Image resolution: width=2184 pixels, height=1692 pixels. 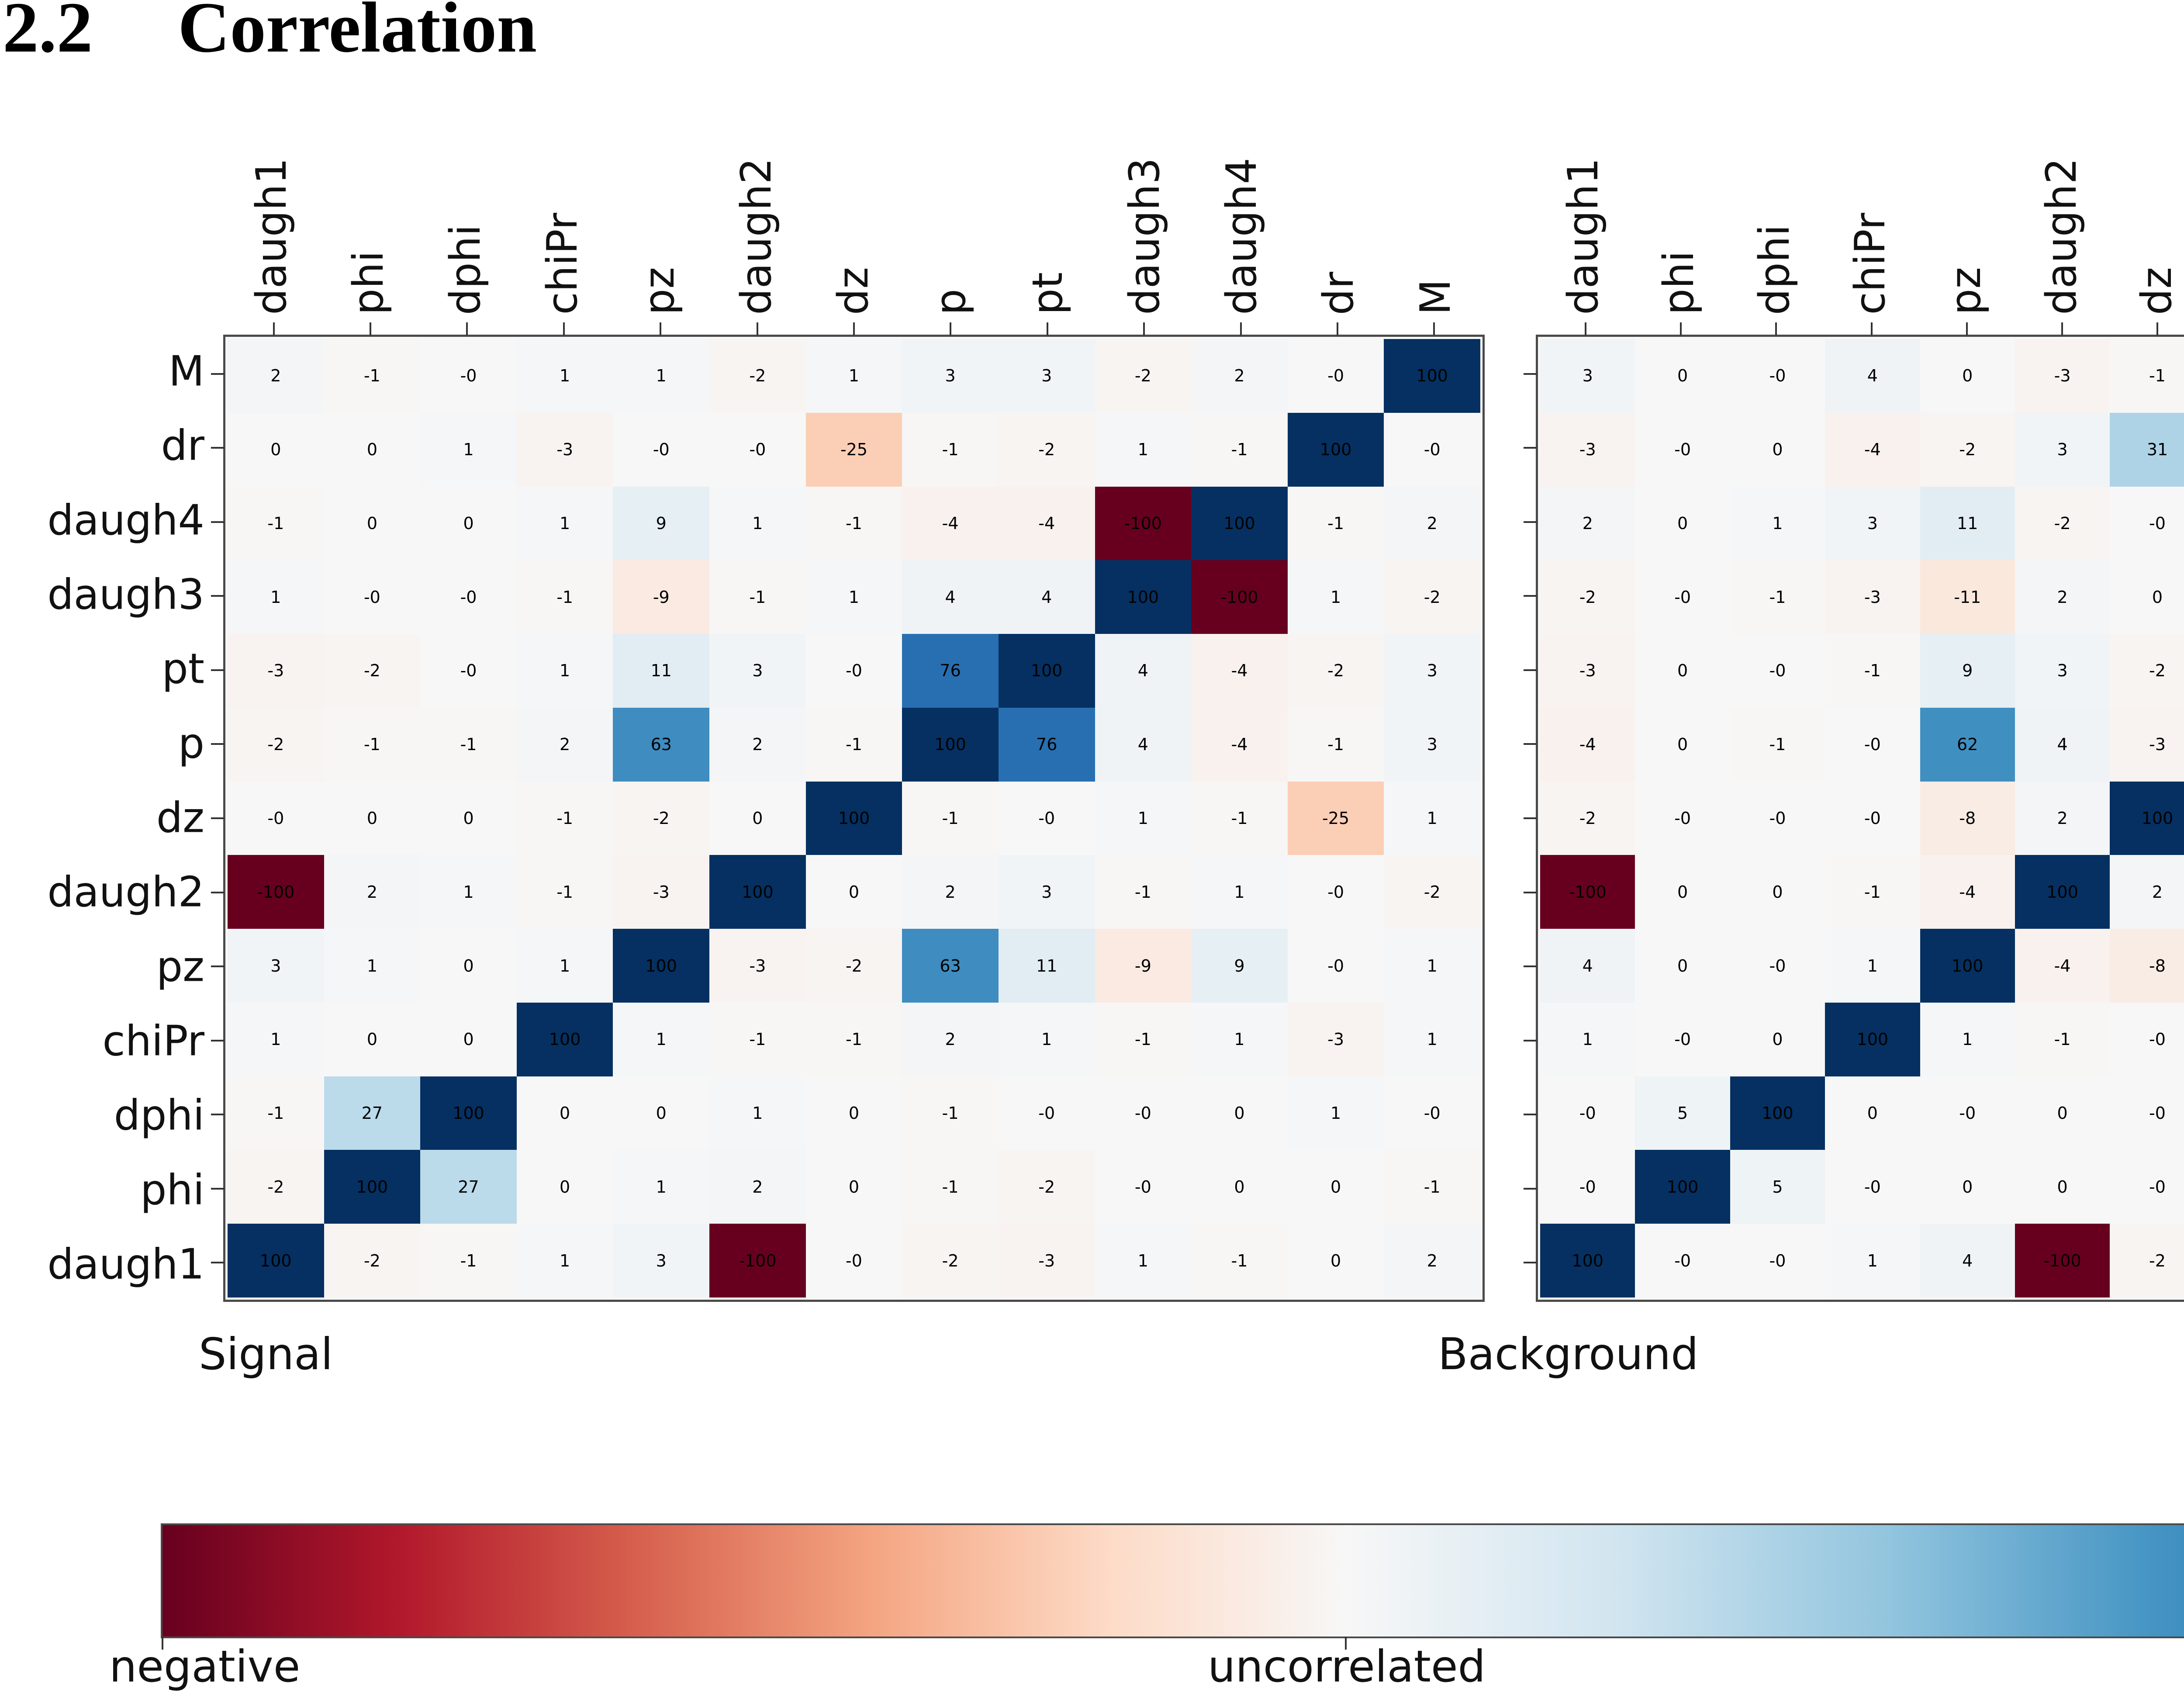 What do you see at coordinates (1679, 232) in the screenshot?
I see `col-label-slot: phi` at bounding box center [1679, 232].